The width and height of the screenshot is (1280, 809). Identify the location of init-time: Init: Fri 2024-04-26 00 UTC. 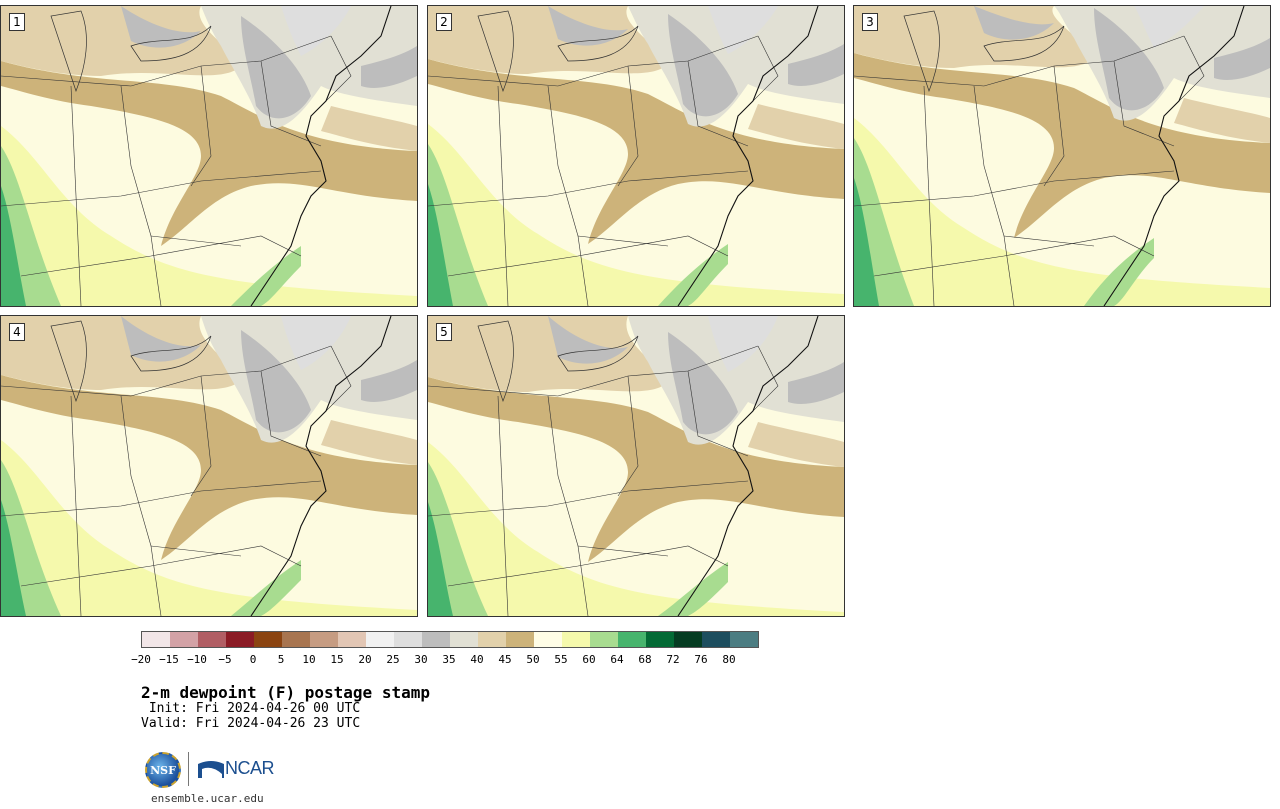
(251, 708).